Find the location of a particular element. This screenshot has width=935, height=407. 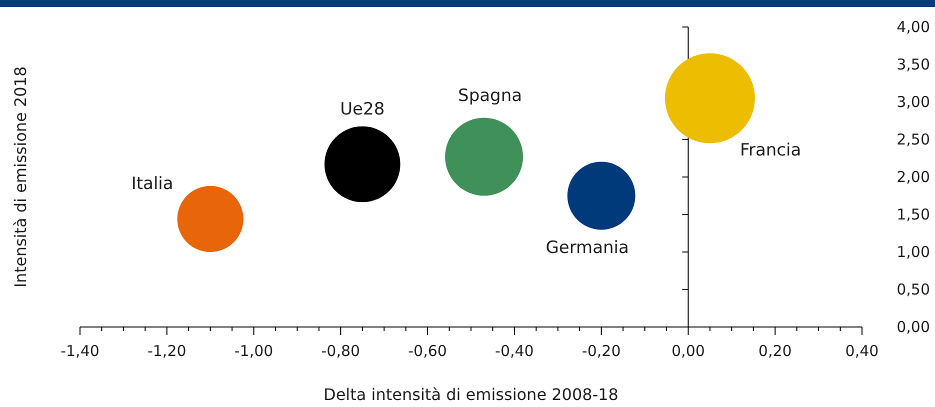

y-tick-label: 2,50 is located at coordinates (913, 139).